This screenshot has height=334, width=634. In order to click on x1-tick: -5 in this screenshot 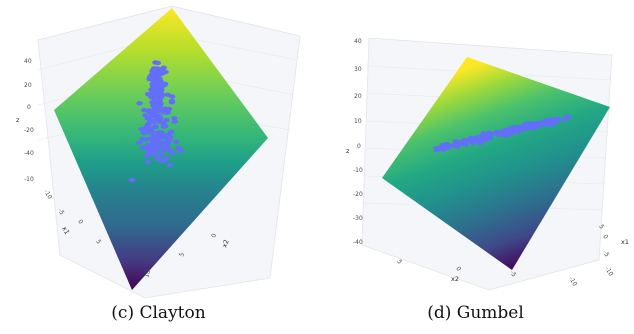, I will do `click(60, 212)`.